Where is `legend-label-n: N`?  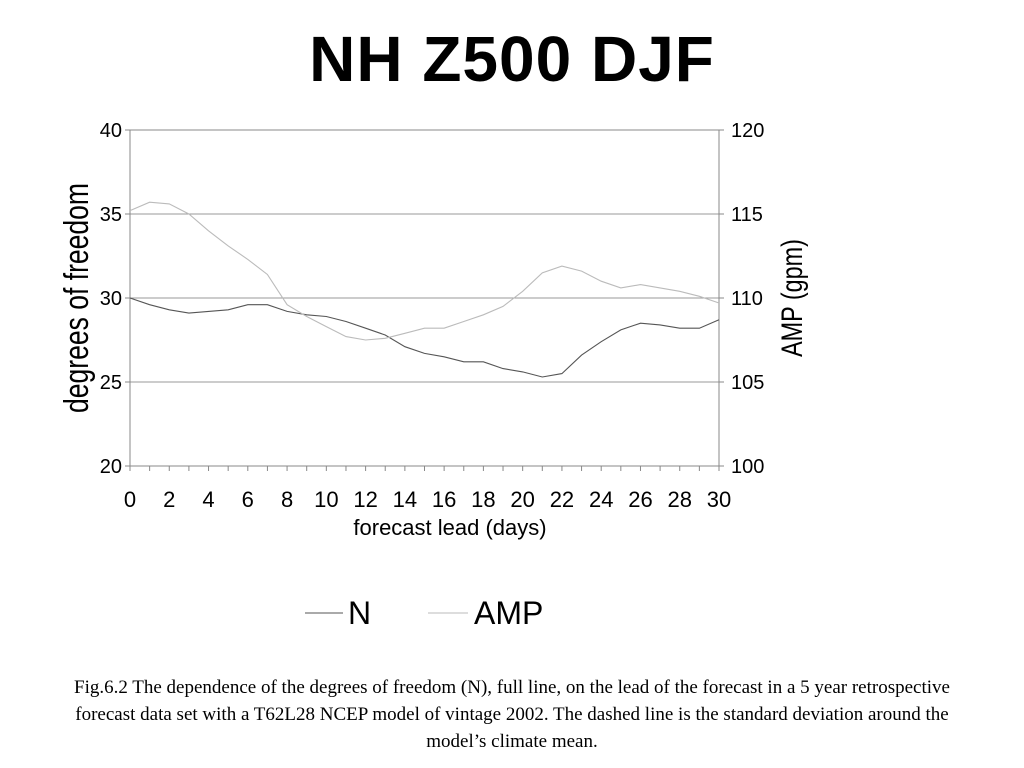
legend-label-n: N is located at coordinates (359, 613).